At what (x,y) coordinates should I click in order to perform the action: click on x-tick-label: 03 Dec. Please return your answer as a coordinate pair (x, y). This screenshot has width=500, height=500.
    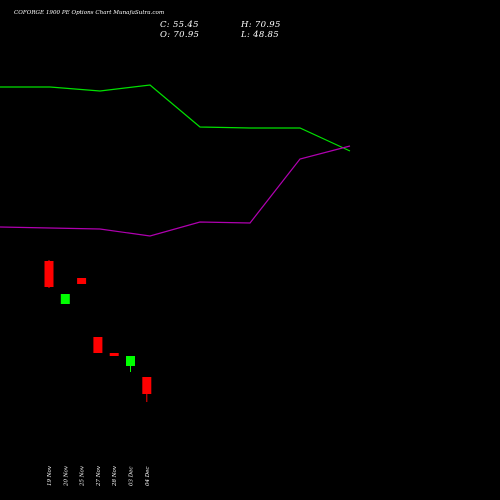
    Looking at the image, I should click on (132, 477).